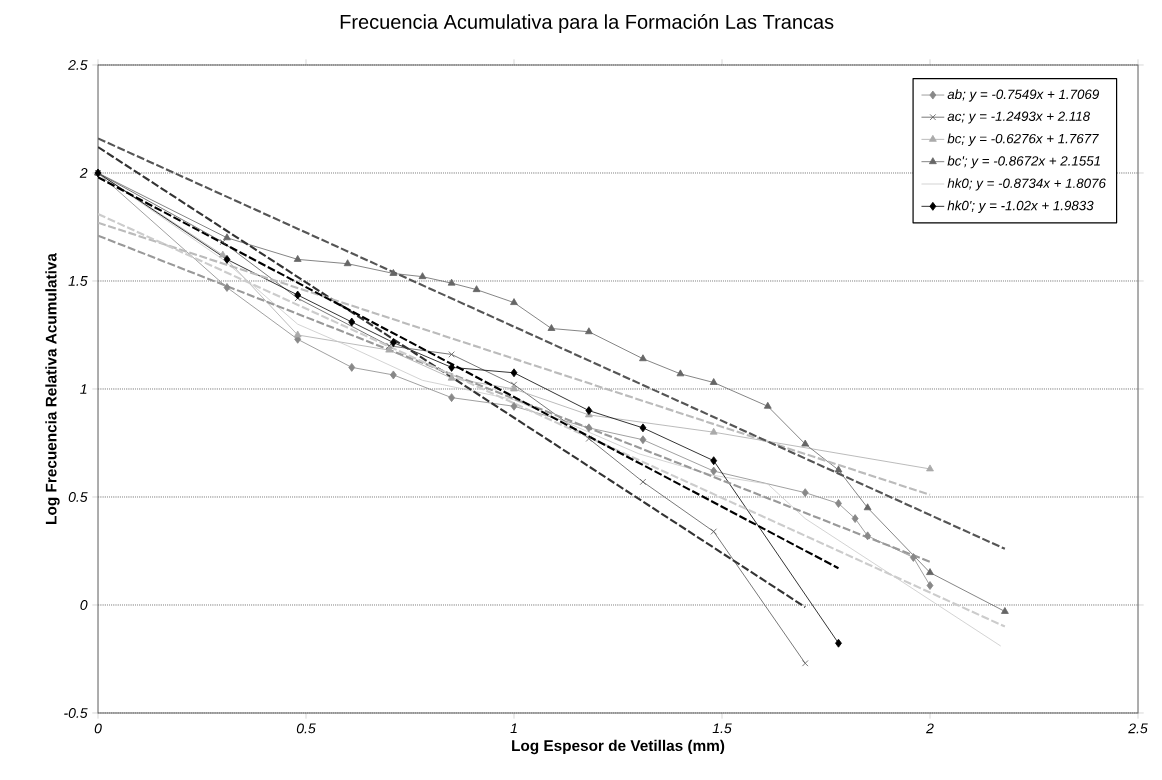  Describe the element at coordinates (1138, 728) in the screenshot. I see `x-tick-label: 2.5` at that location.